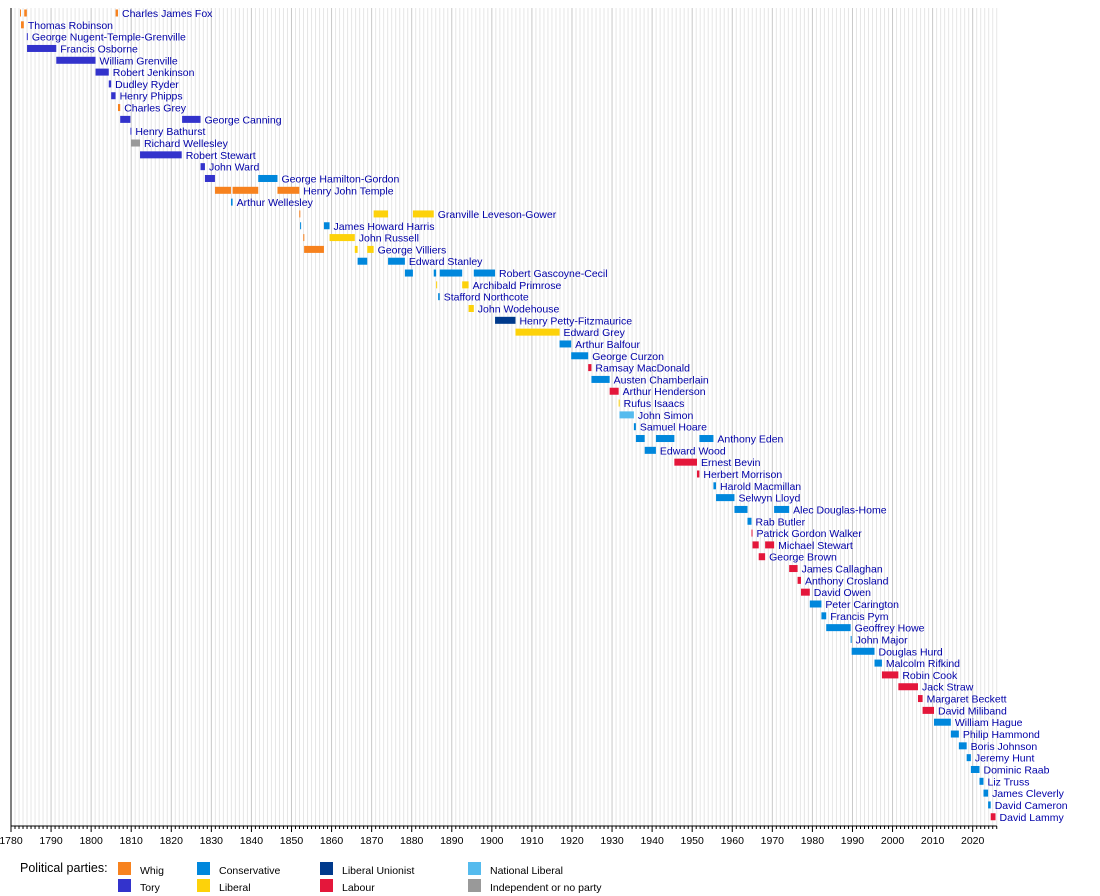  I want to click on person-label: Arthur Wellesley, so click(275, 203).